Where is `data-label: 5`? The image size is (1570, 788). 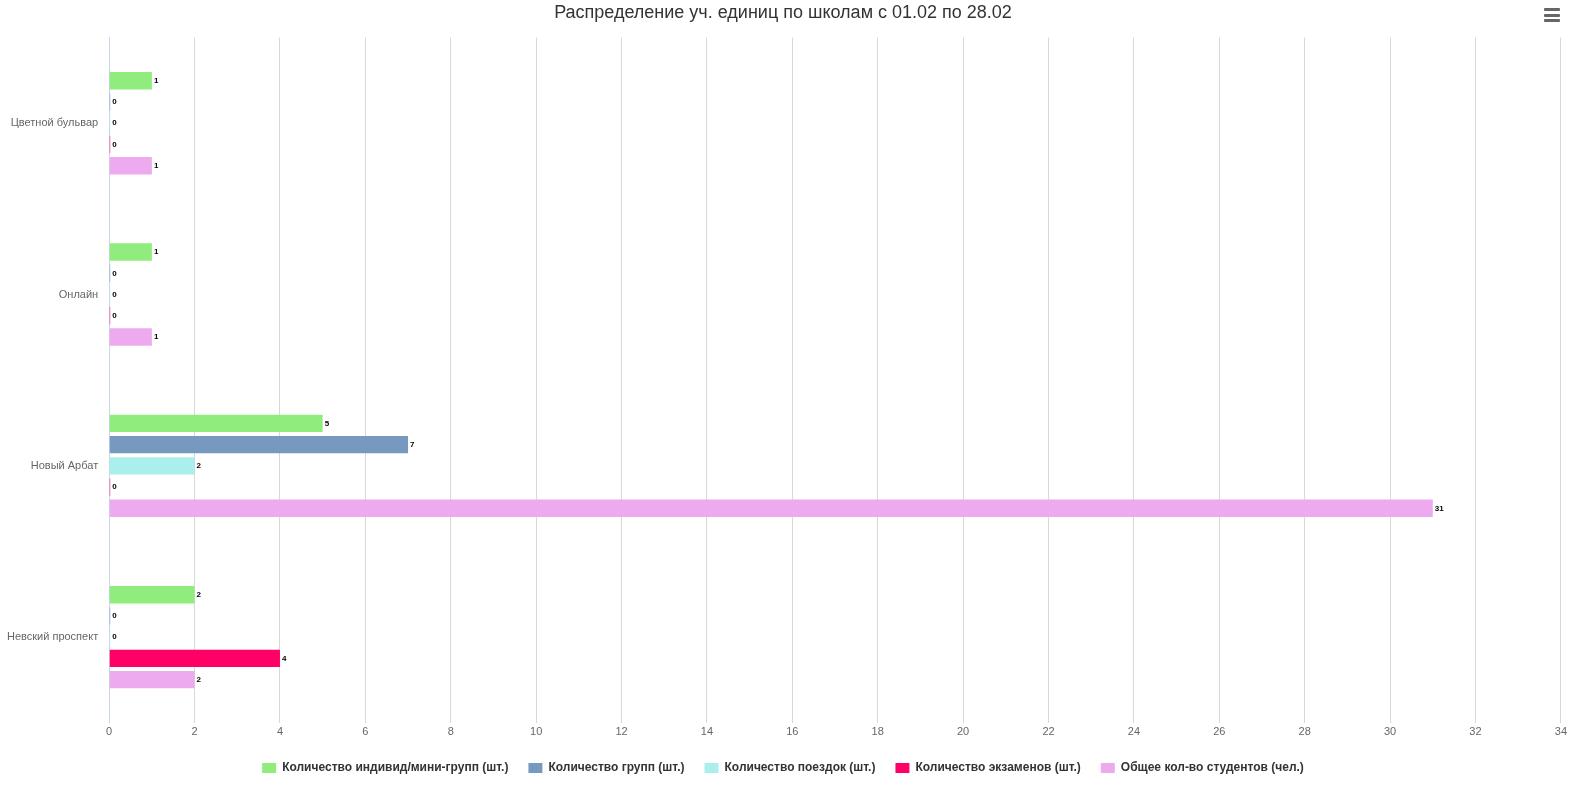 data-label: 5 is located at coordinates (327, 423).